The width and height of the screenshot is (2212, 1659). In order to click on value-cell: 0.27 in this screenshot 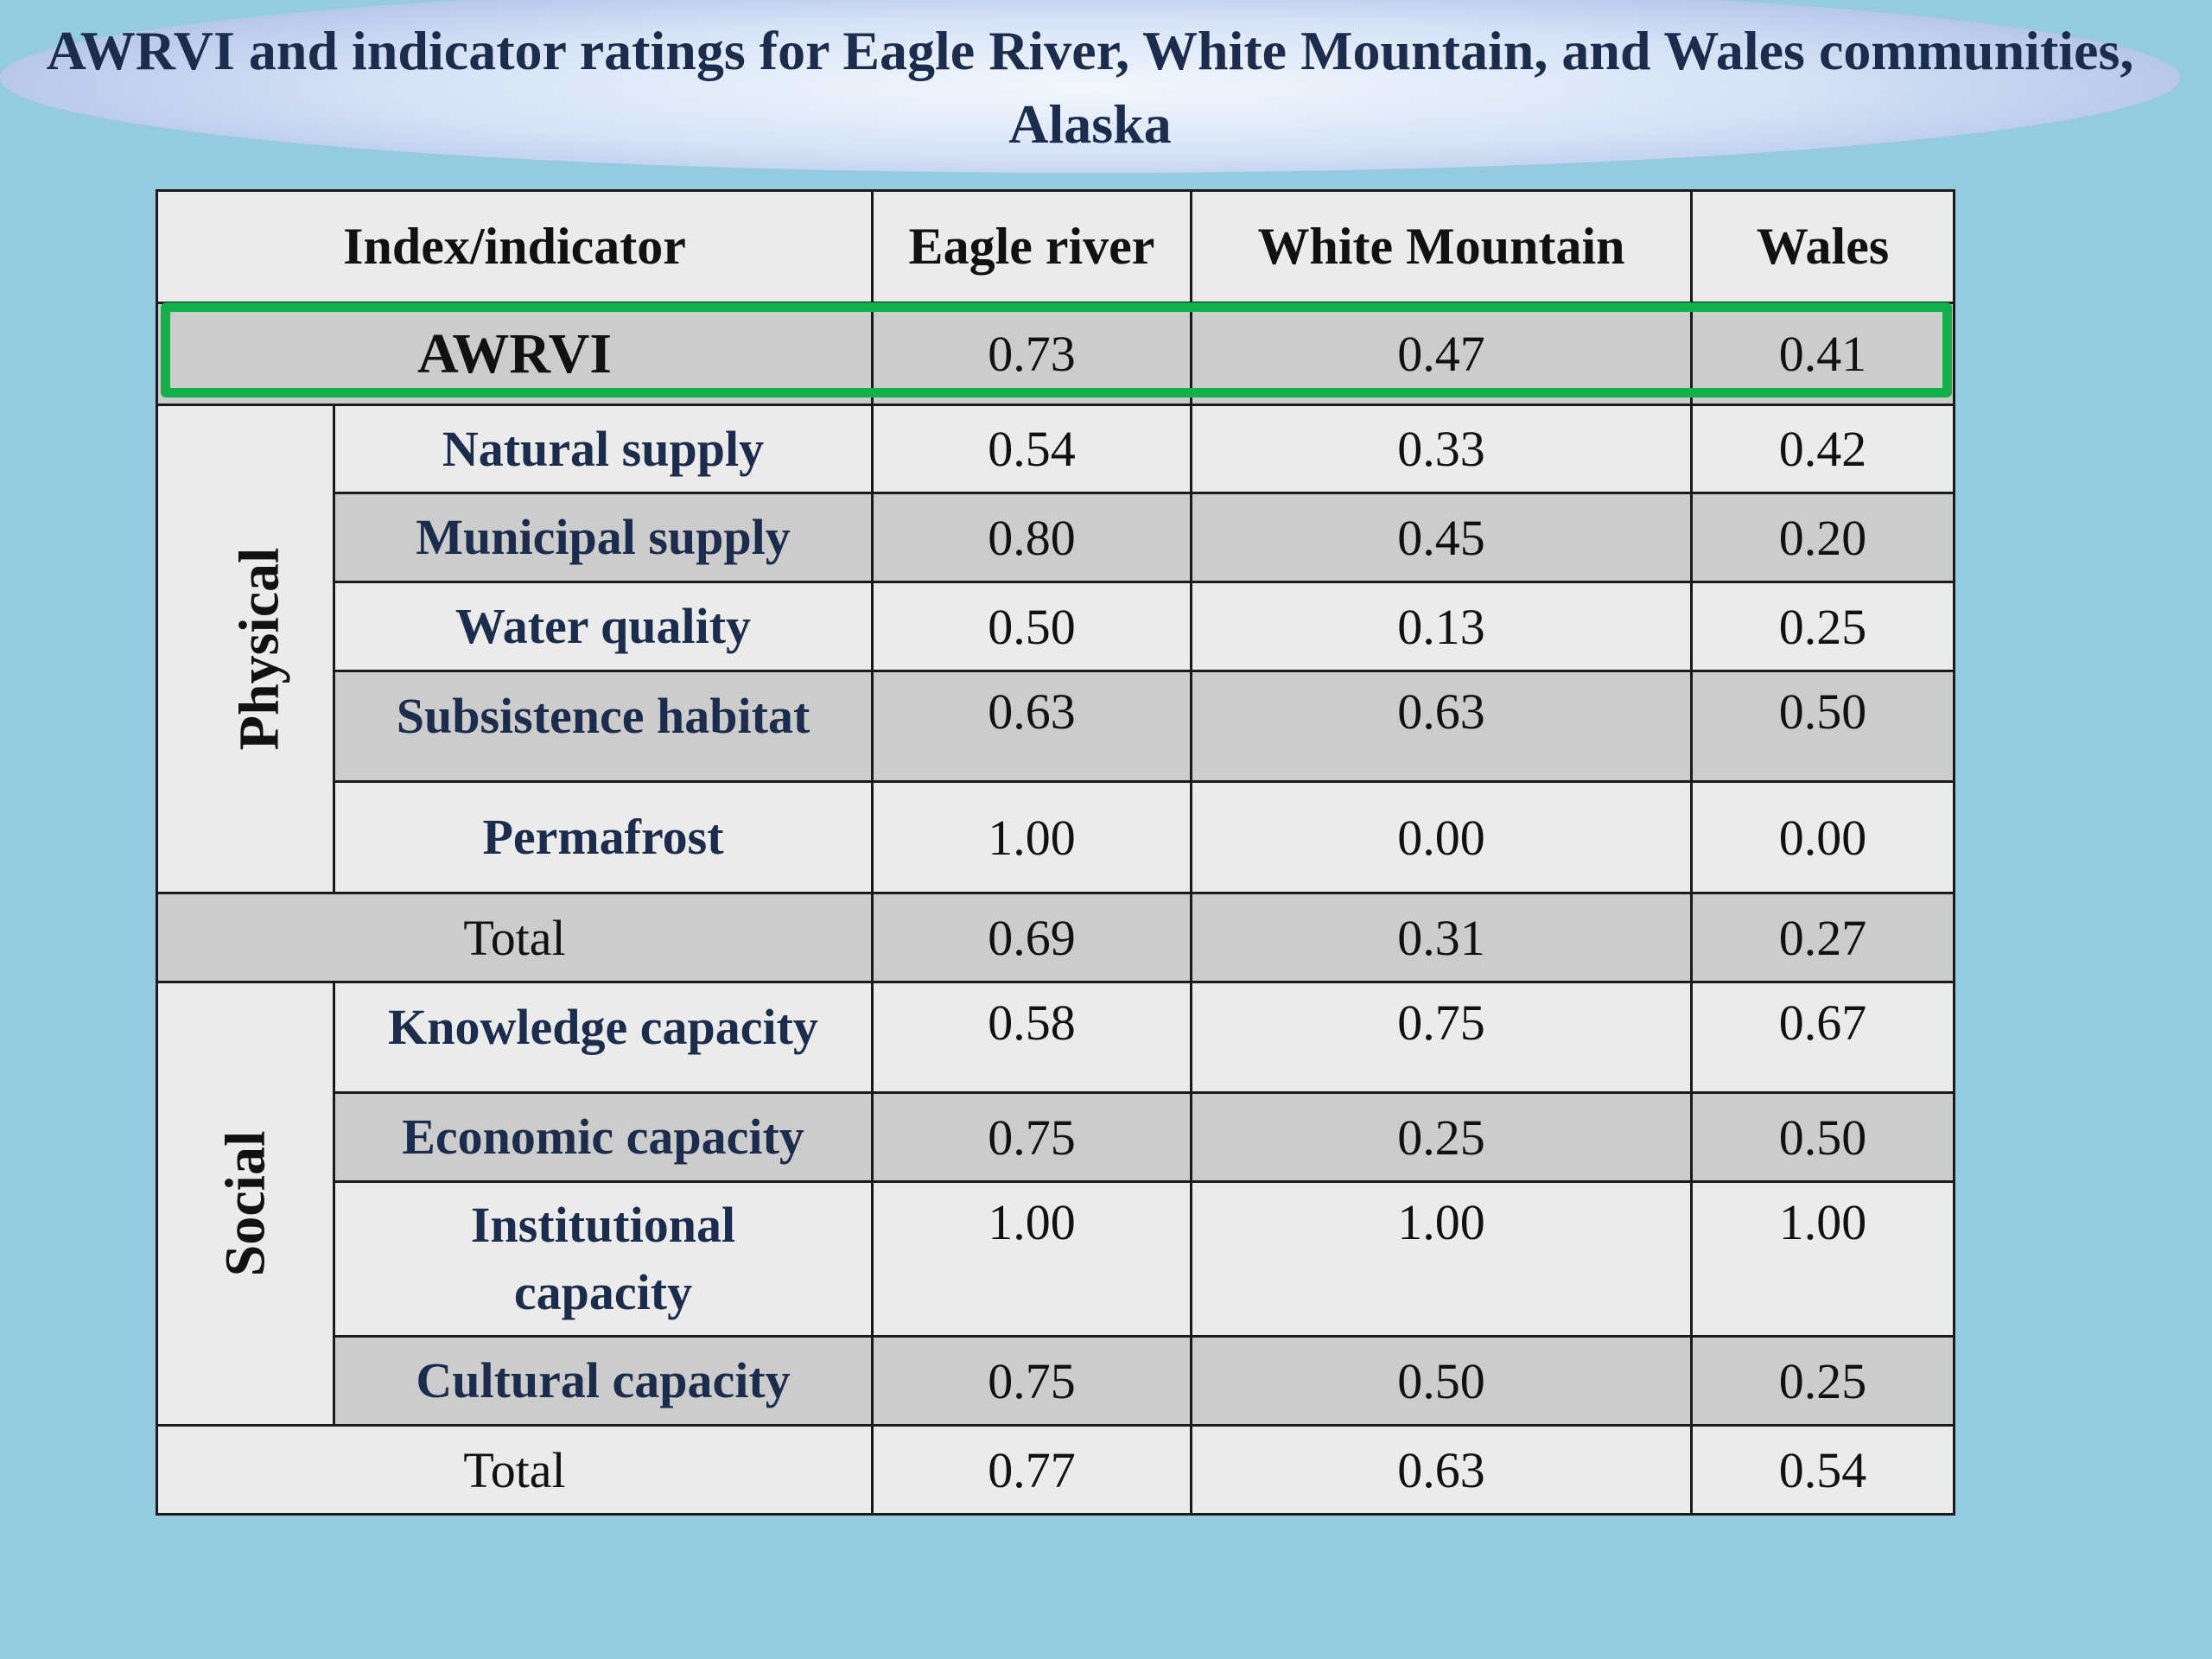, I will do `click(1822, 937)`.